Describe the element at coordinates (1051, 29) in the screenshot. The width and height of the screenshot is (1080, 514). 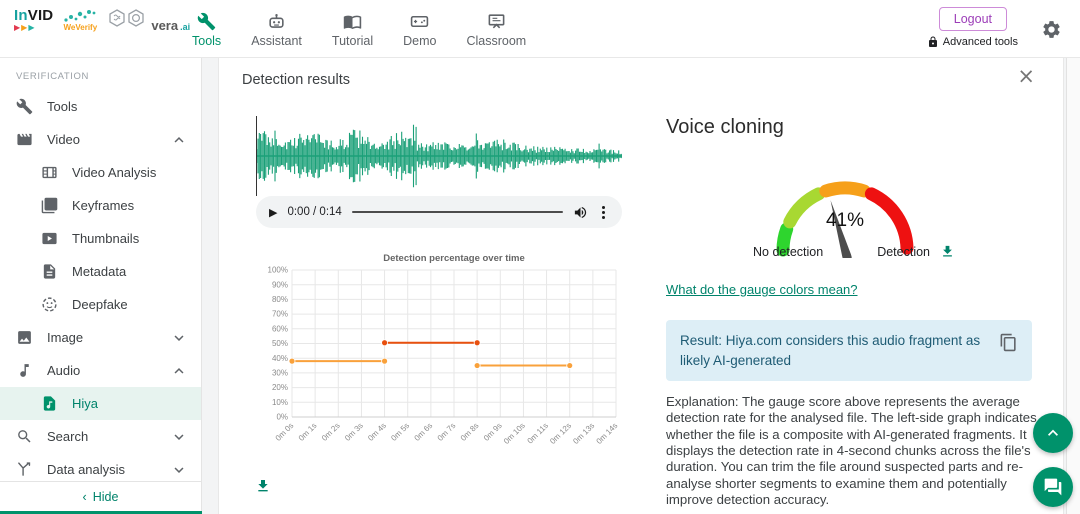
I see `gear-icon` at that location.